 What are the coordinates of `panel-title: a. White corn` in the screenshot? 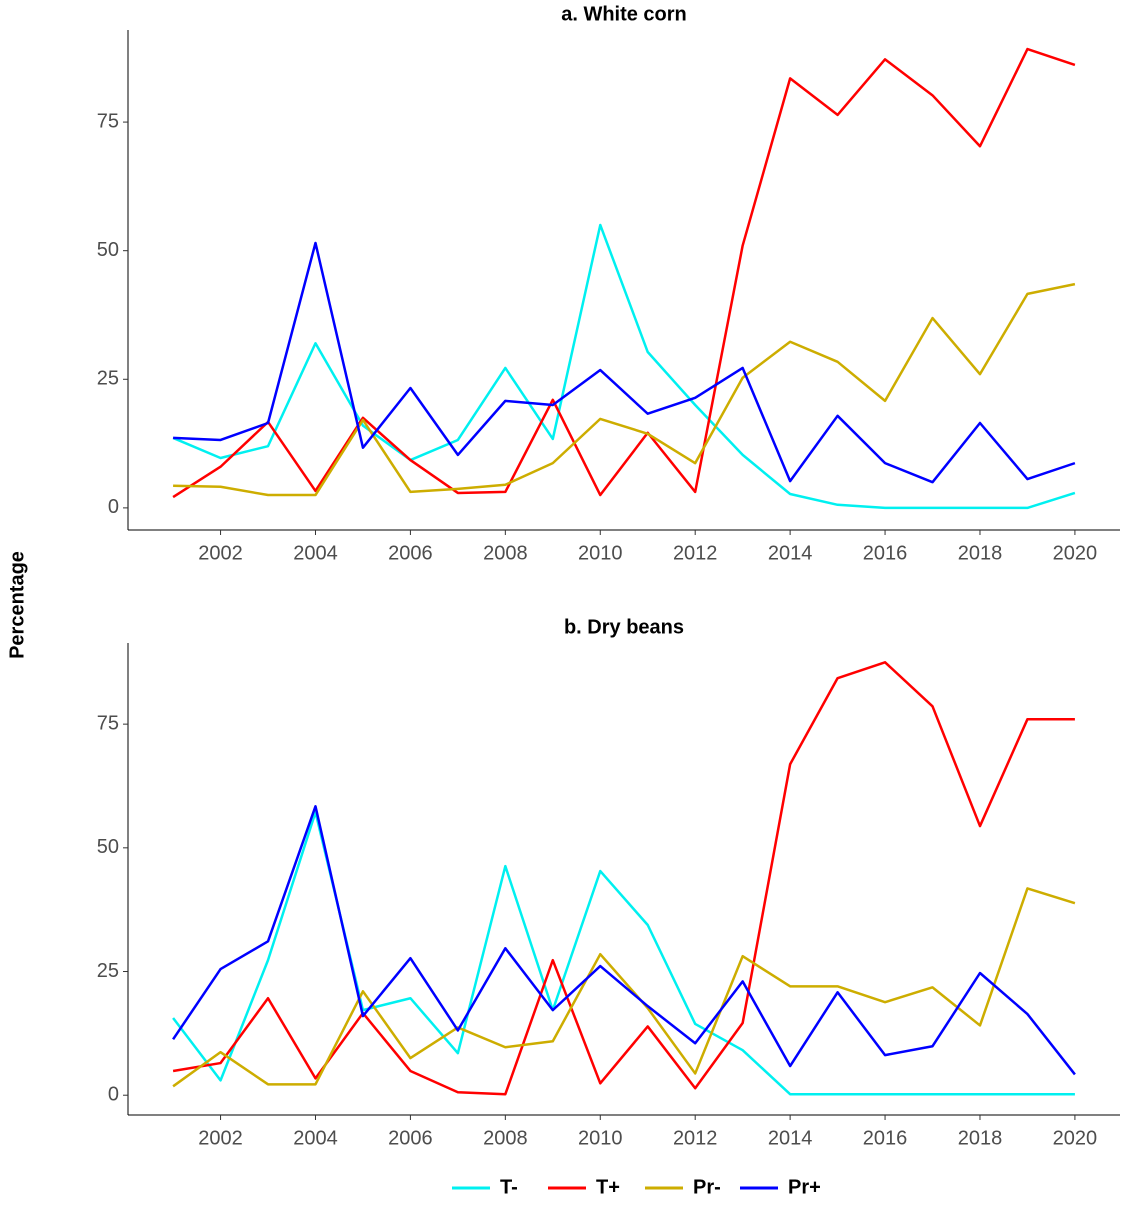 It's located at (624, 14).